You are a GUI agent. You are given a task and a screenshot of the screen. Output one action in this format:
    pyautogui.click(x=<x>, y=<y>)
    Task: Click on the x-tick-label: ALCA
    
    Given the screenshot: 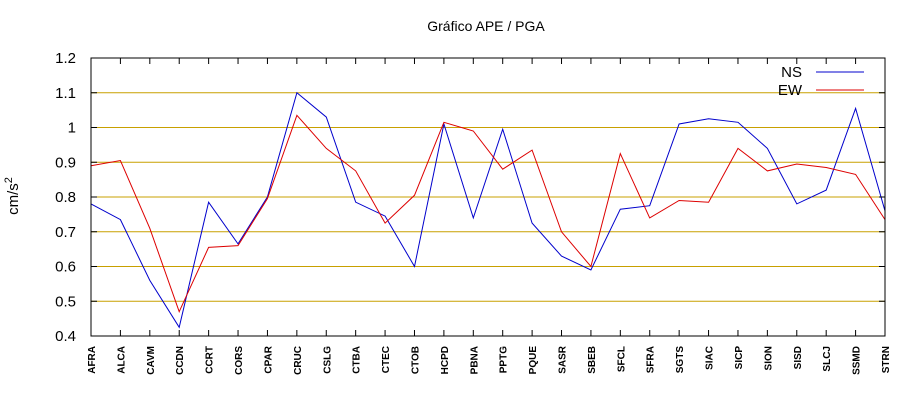 What is the action you would take?
    pyautogui.click(x=121, y=360)
    